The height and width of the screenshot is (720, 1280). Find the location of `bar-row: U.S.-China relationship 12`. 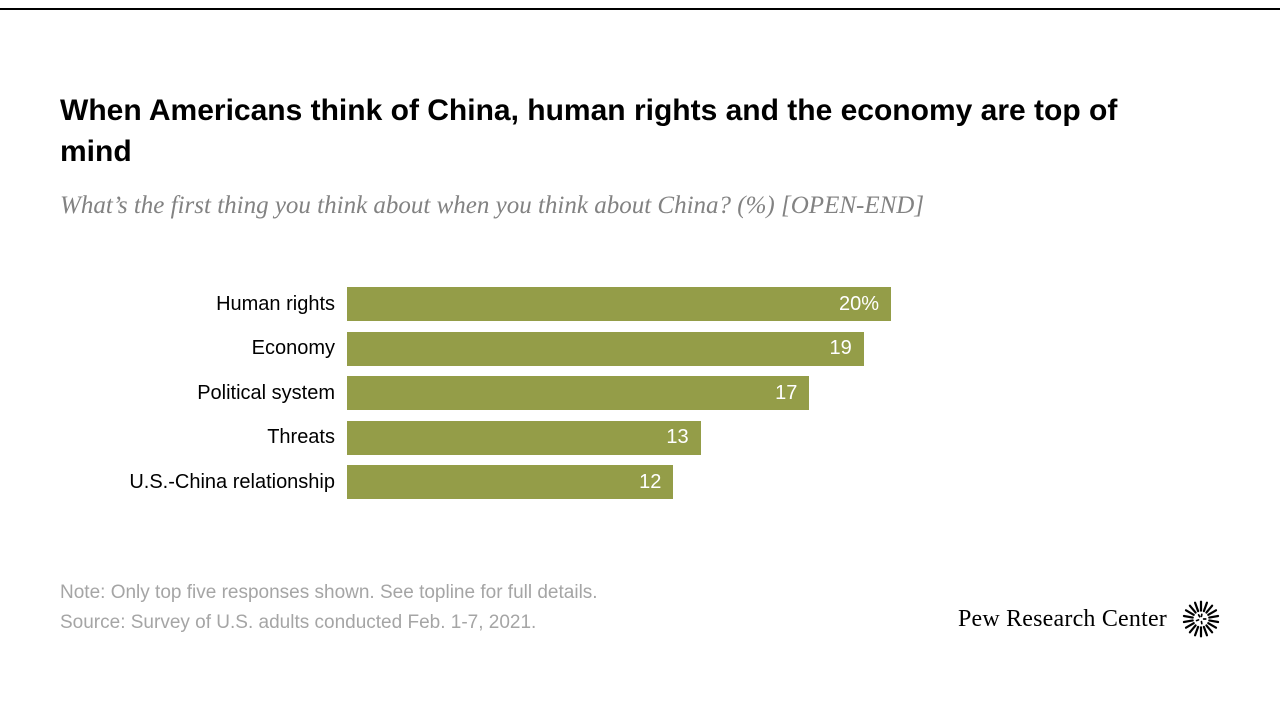

bar-row: U.S.-China relationship 12 is located at coordinates (475, 482).